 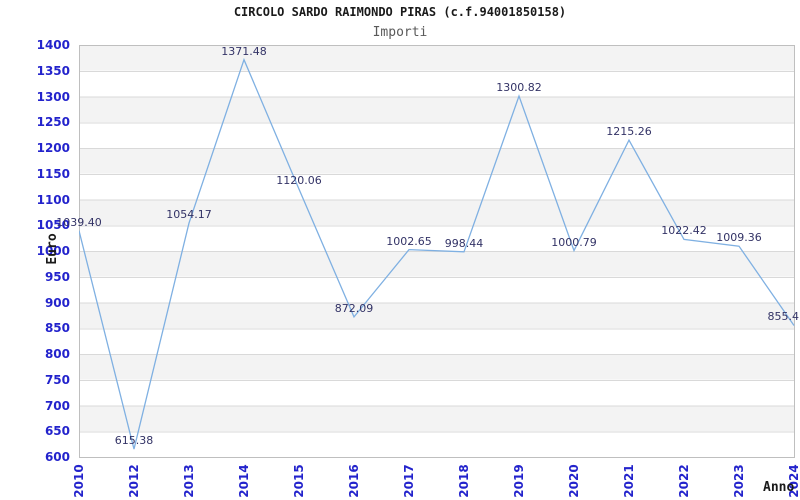 What do you see at coordinates (53, 199) in the screenshot?
I see `y-tick-label: 1100` at bounding box center [53, 199].